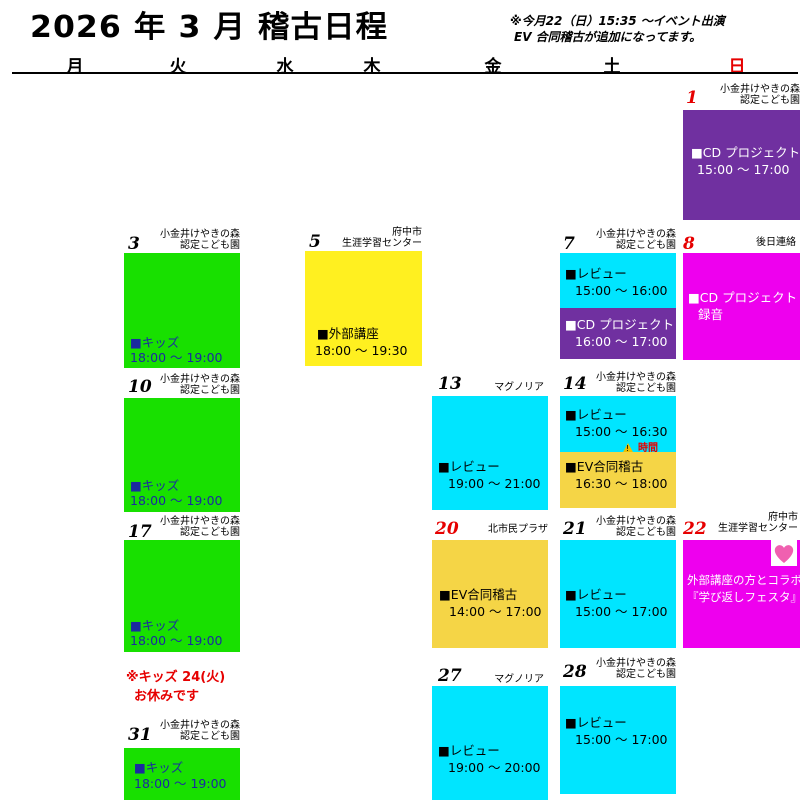 Image resolution: width=800 pixels, height=800 pixels. I want to click on day-cell-28: 28 小金井けやきの森 認定こども園 ■レビュー 15:00 ～ 17:00, so click(618, 726).